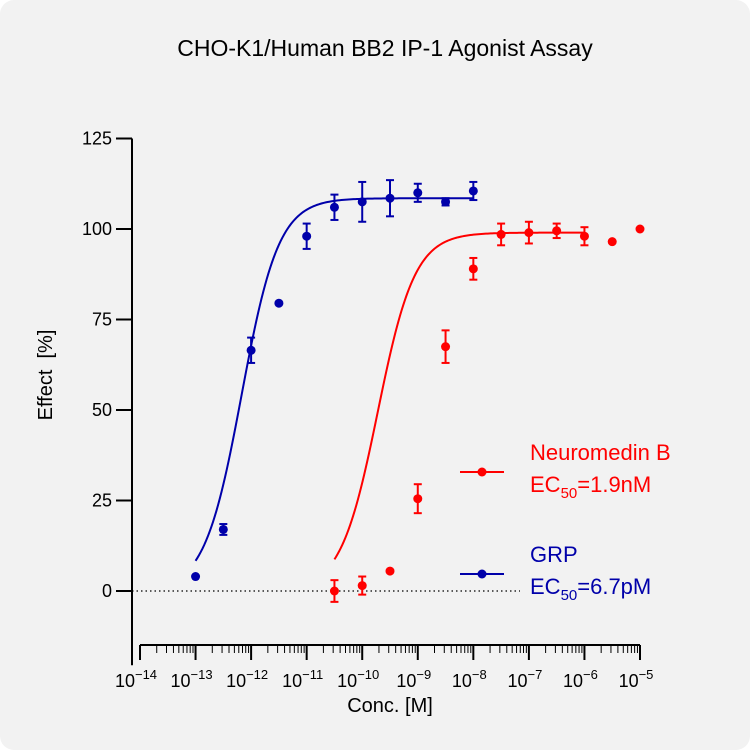 The width and height of the screenshot is (750, 750). I want to click on x-tick-label: 10⁻⁸, so click(469, 679).